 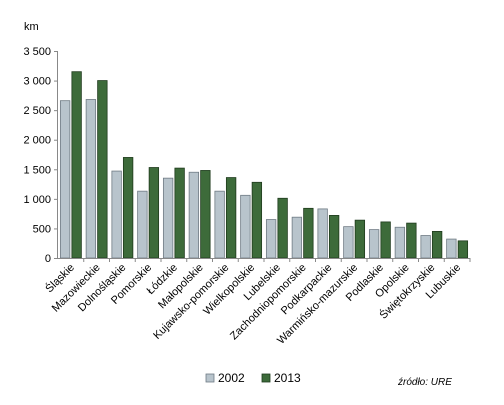 I want to click on y-tick-label: 1 000, so click(x=37, y=200).